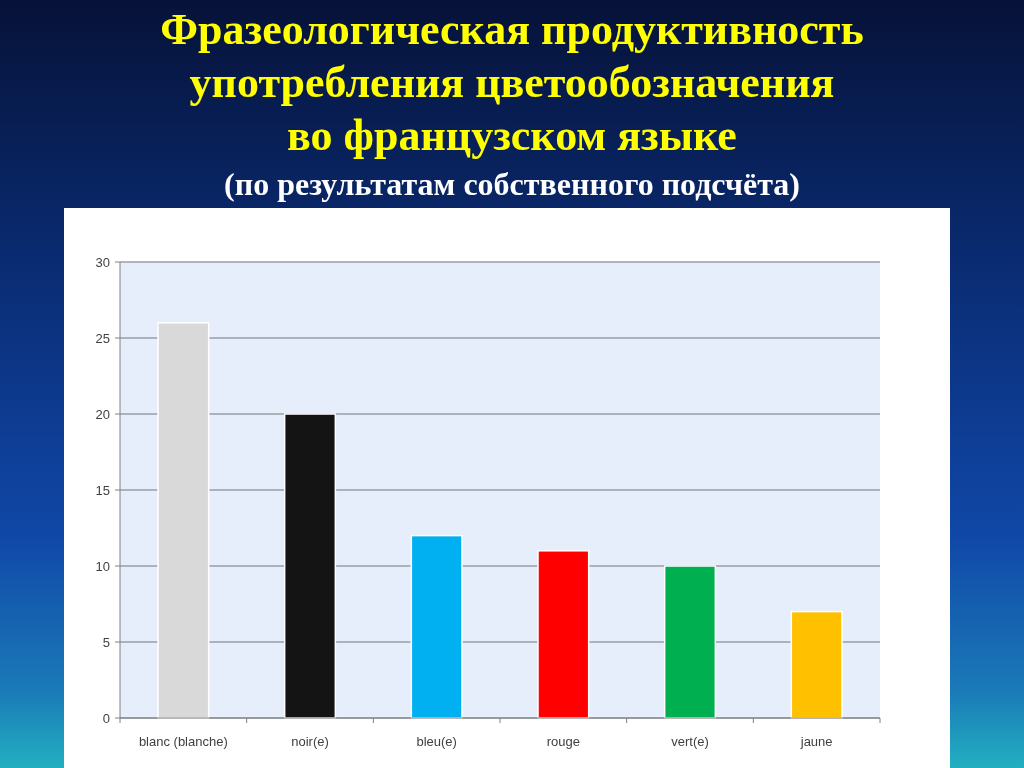 The height and width of the screenshot is (768, 1024). I want to click on x-tick-label: jaune, so click(816, 741).